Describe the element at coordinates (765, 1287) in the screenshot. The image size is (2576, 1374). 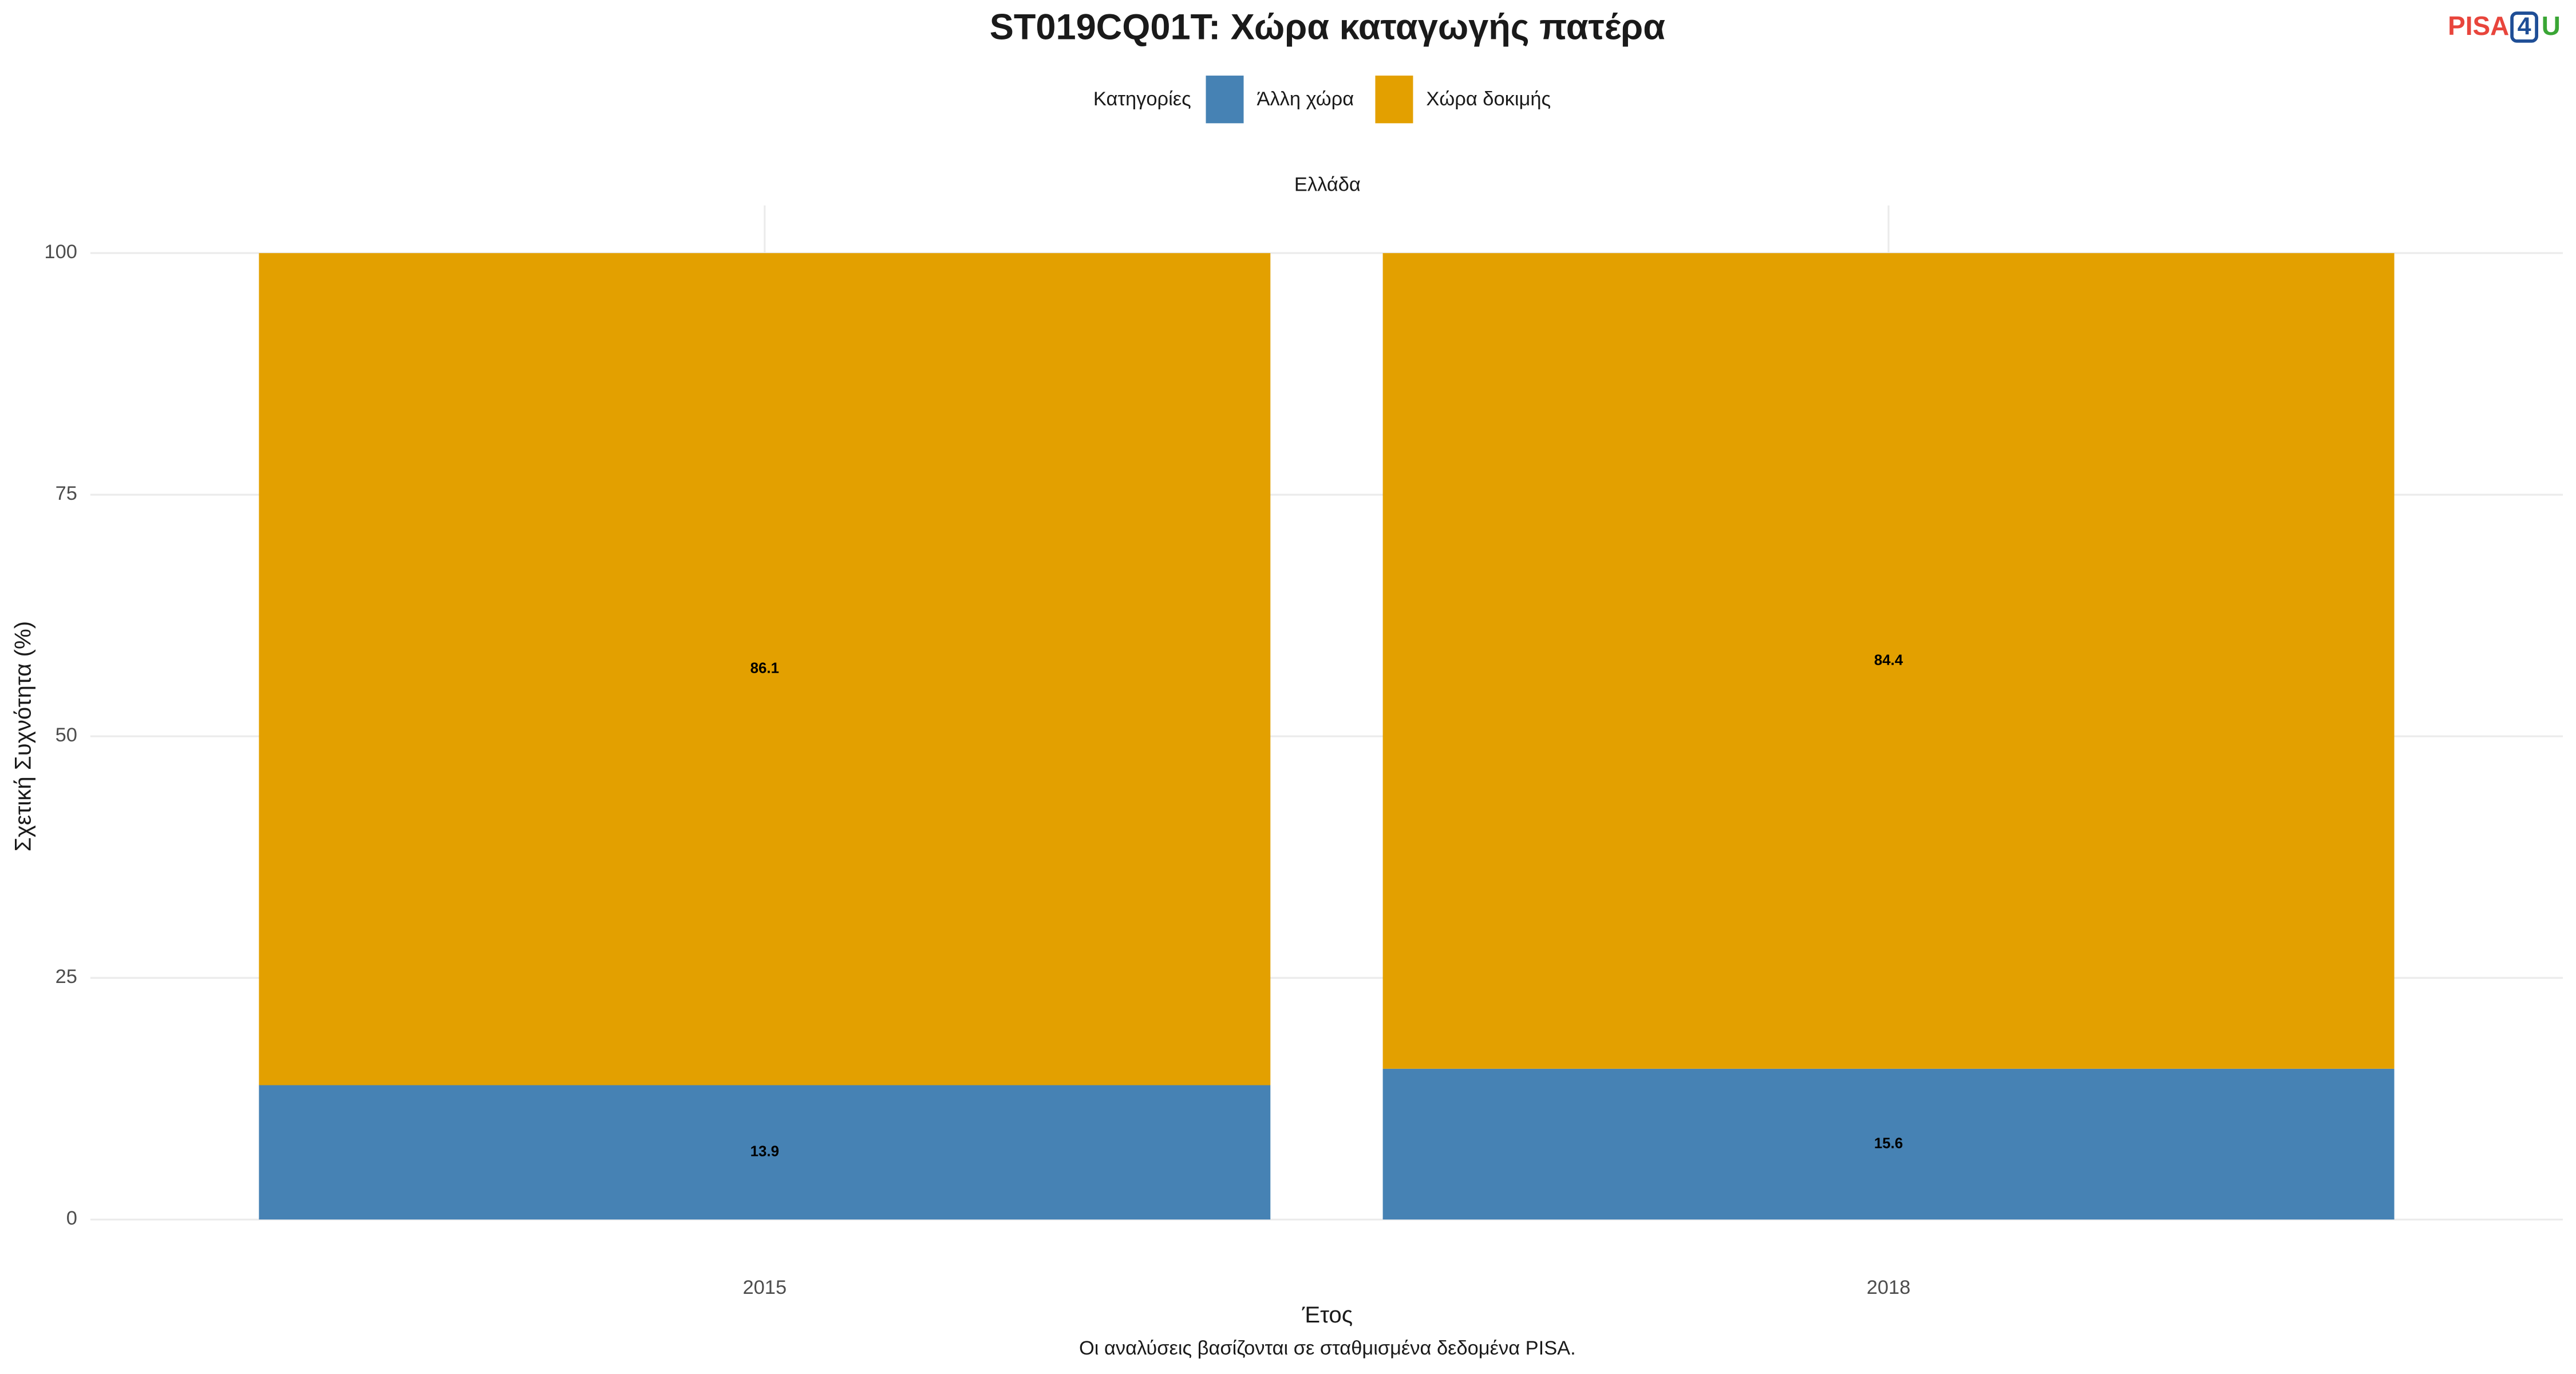
I see `x-tick-label: 2015` at that location.